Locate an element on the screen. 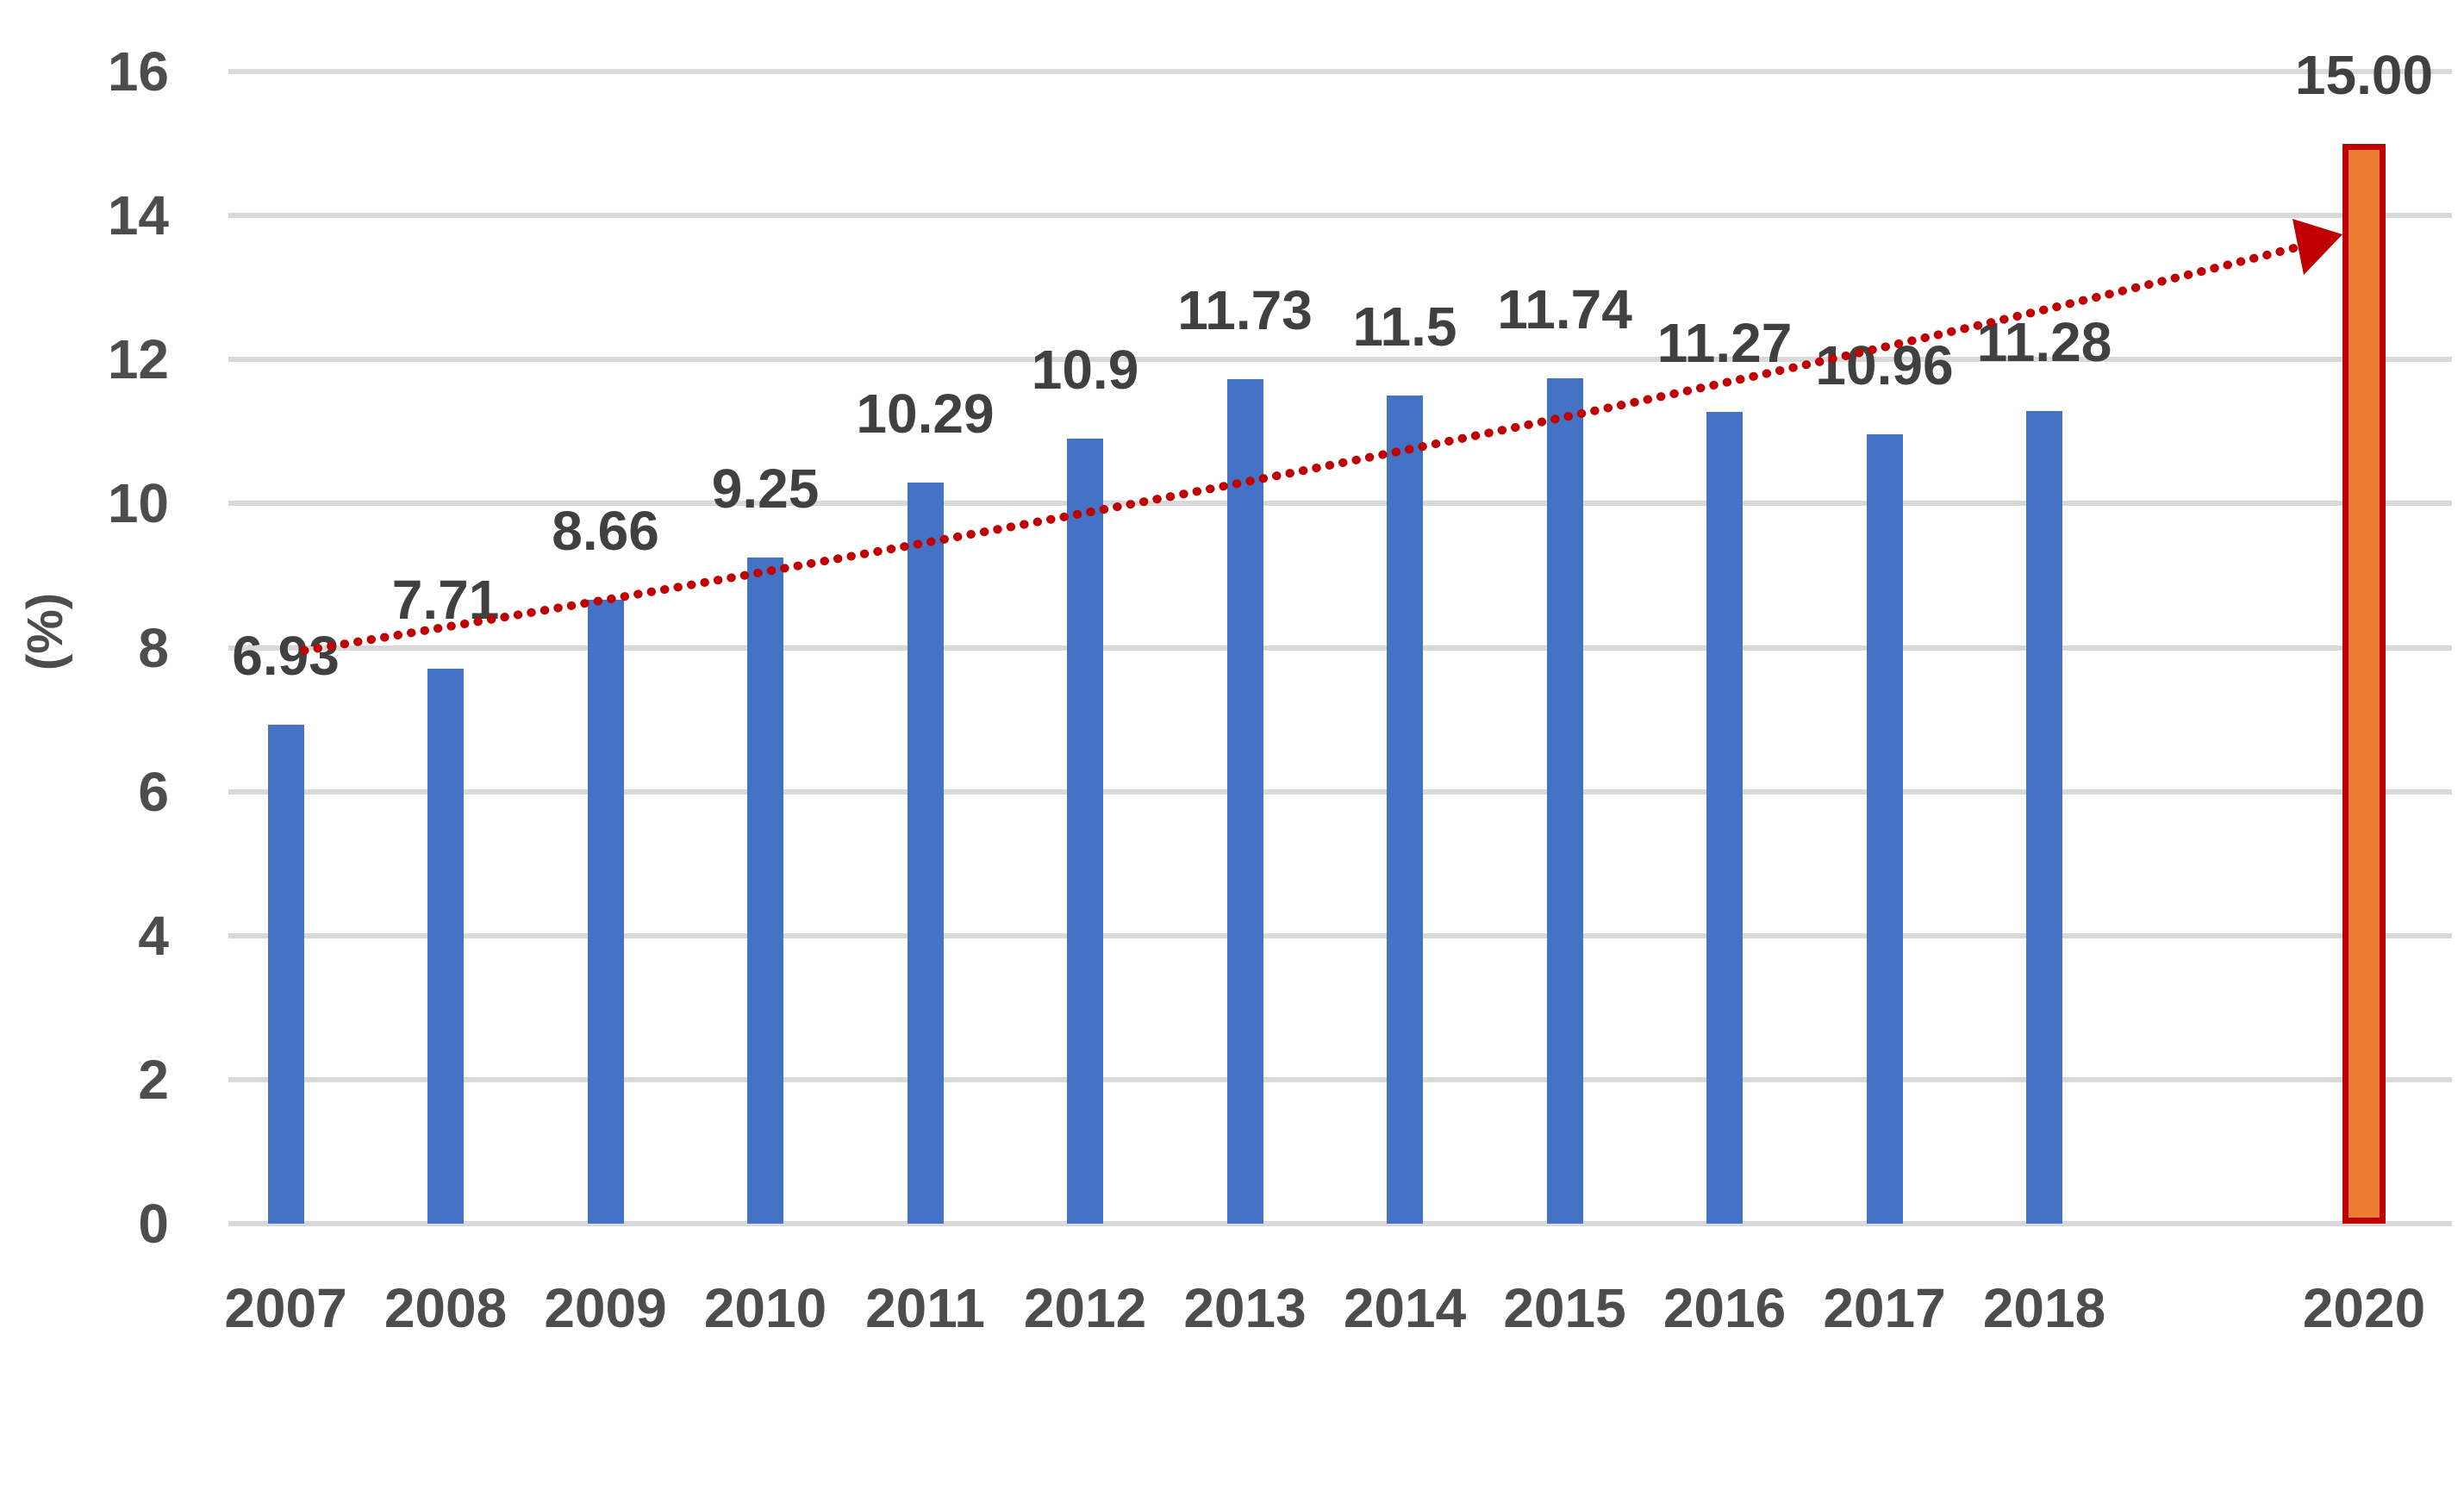 This screenshot has width=2464, height=1508. bar-2011 is located at coordinates (925, 854).